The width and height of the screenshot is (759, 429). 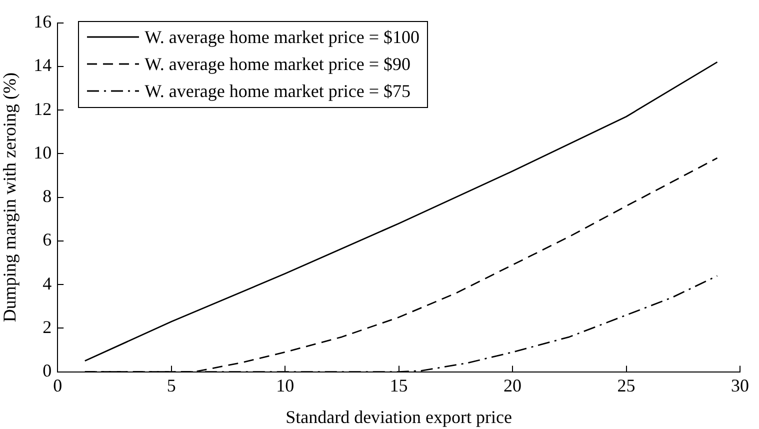 What do you see at coordinates (43, 108) in the screenshot?
I see `y-tick-label: 12` at bounding box center [43, 108].